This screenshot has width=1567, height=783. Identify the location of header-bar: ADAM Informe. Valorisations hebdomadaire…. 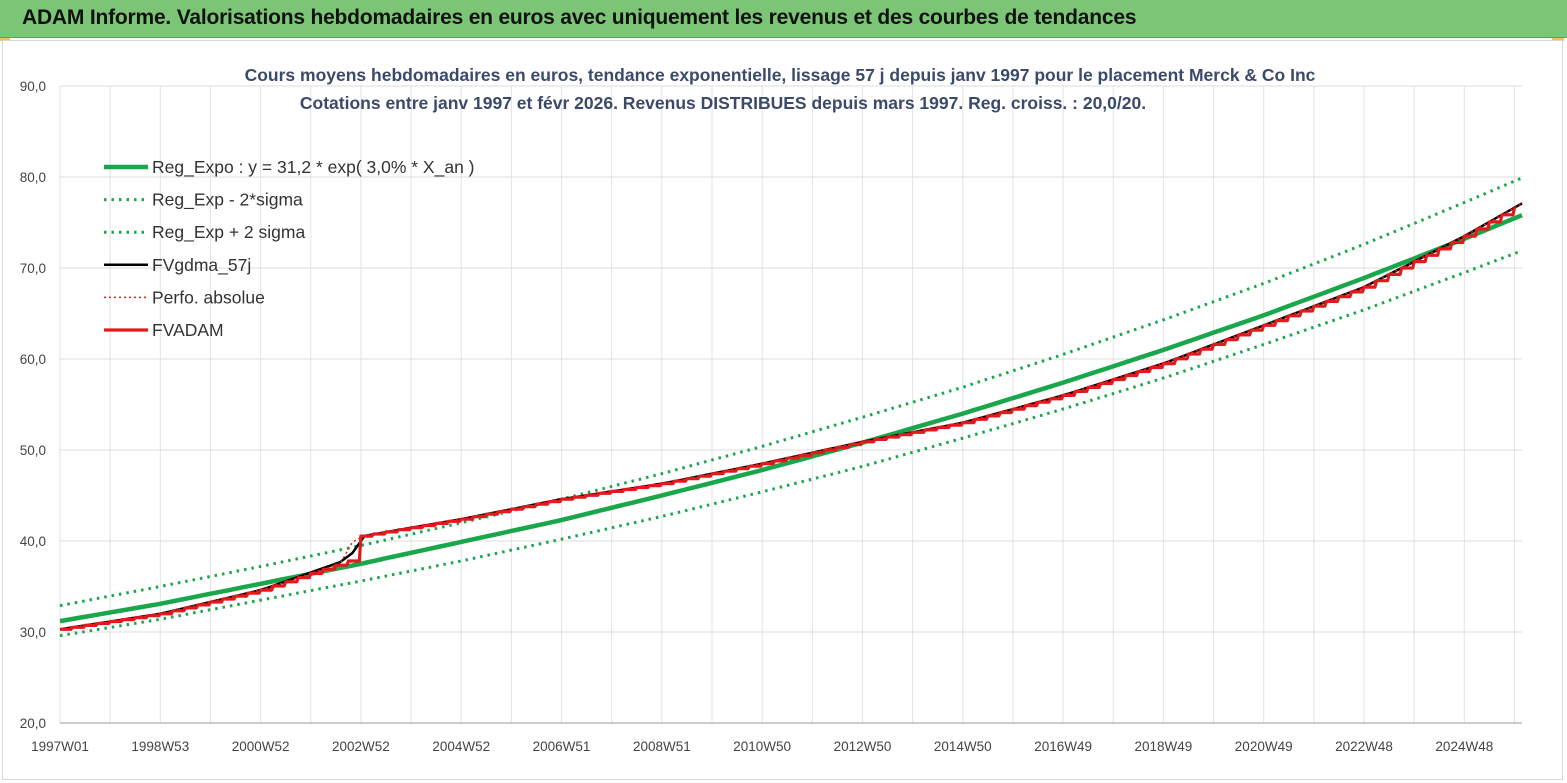
(783, 19).